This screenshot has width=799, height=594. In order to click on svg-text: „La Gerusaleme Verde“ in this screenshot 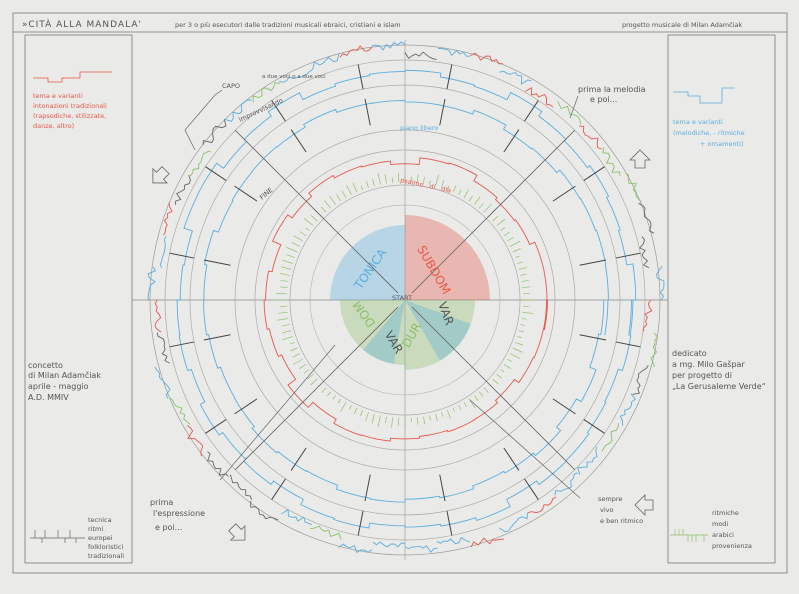, I will do `click(719, 386)`.